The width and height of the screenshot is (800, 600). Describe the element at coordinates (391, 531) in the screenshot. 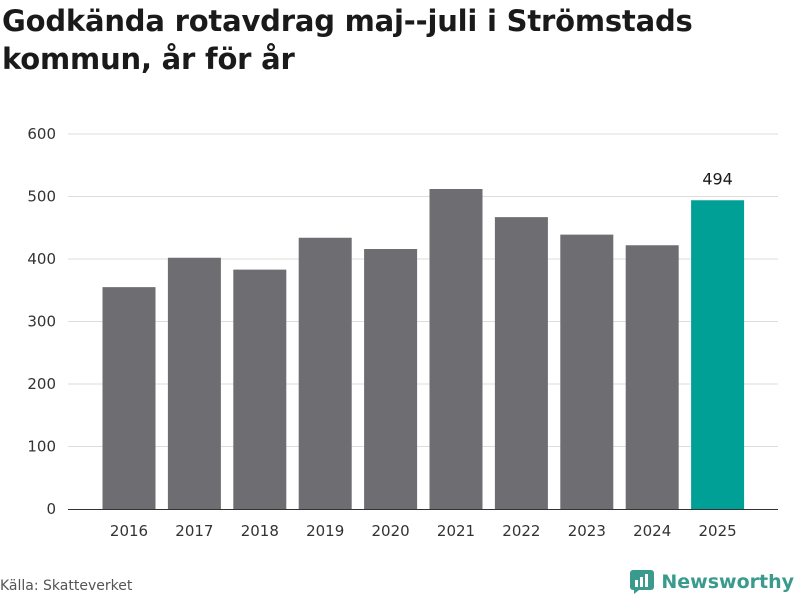

I see `x-tick-label: 2020` at that location.